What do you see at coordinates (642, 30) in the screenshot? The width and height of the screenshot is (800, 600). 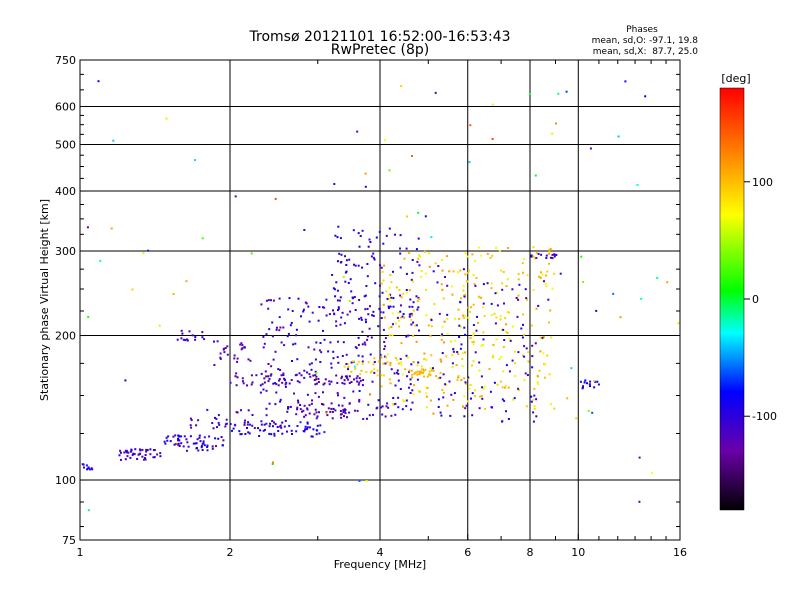 I see `legend-heading: Phases` at bounding box center [642, 30].